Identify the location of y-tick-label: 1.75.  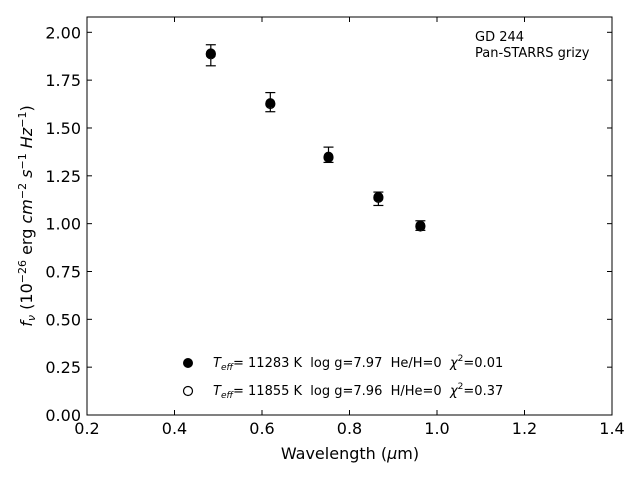
(63, 80).